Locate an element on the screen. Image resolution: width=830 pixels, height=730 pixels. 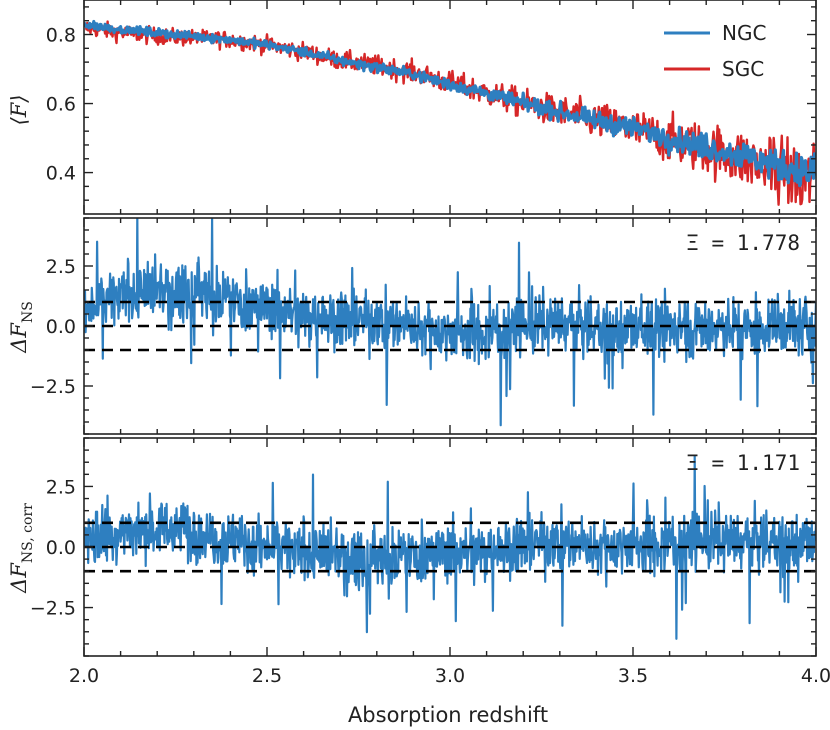
xtick-label: 4.0 is located at coordinates (815, 676).